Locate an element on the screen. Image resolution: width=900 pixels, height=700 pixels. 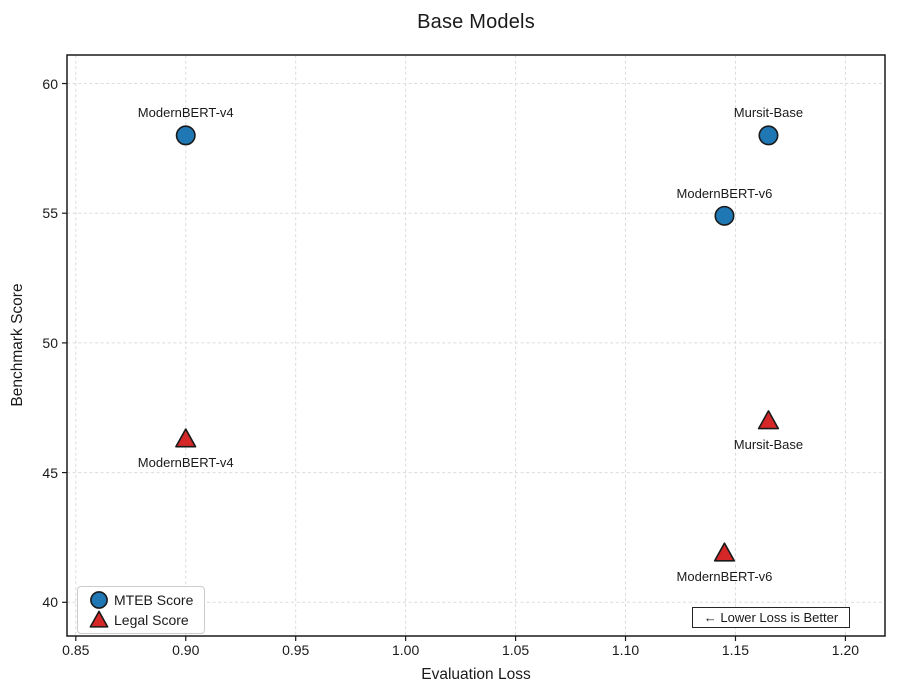
x-tick-label: 0.95 is located at coordinates (296, 650).